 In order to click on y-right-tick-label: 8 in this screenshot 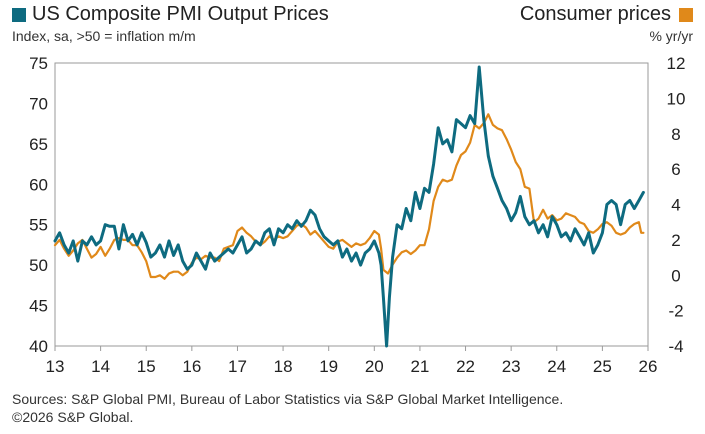, I will do `click(675, 134)`.